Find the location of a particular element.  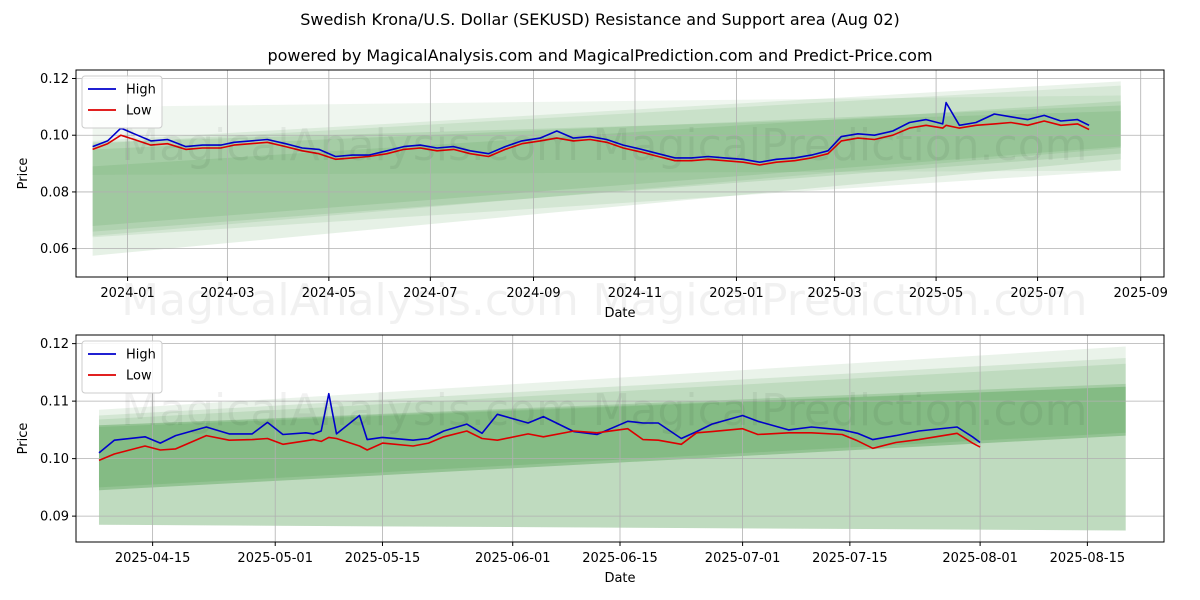

x-tick-label: 2024-07 is located at coordinates (430, 293).